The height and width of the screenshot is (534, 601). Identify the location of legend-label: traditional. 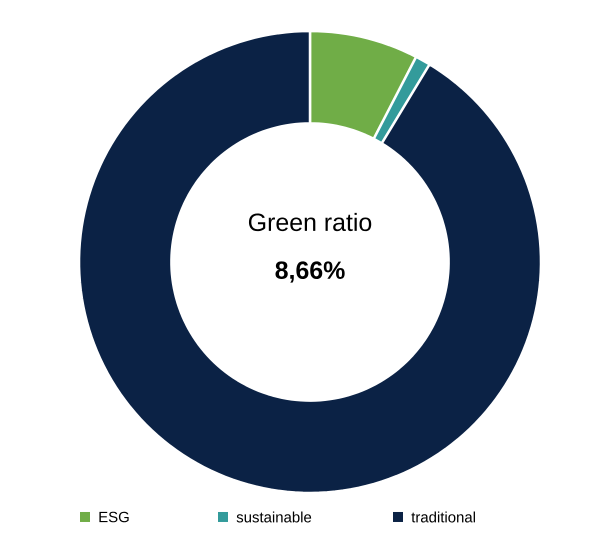
(443, 516).